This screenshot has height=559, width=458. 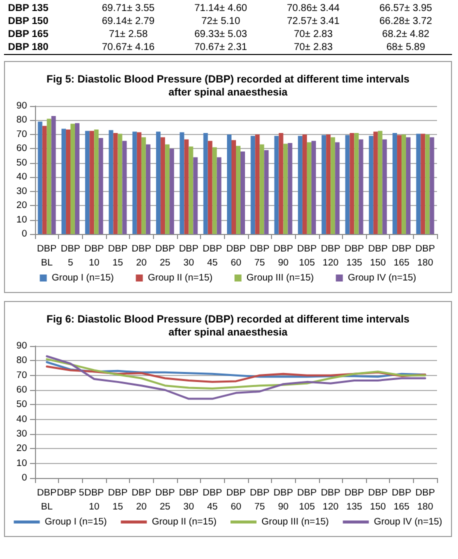 I want to click on x-tick-label: DBP 45, so click(x=212, y=256).